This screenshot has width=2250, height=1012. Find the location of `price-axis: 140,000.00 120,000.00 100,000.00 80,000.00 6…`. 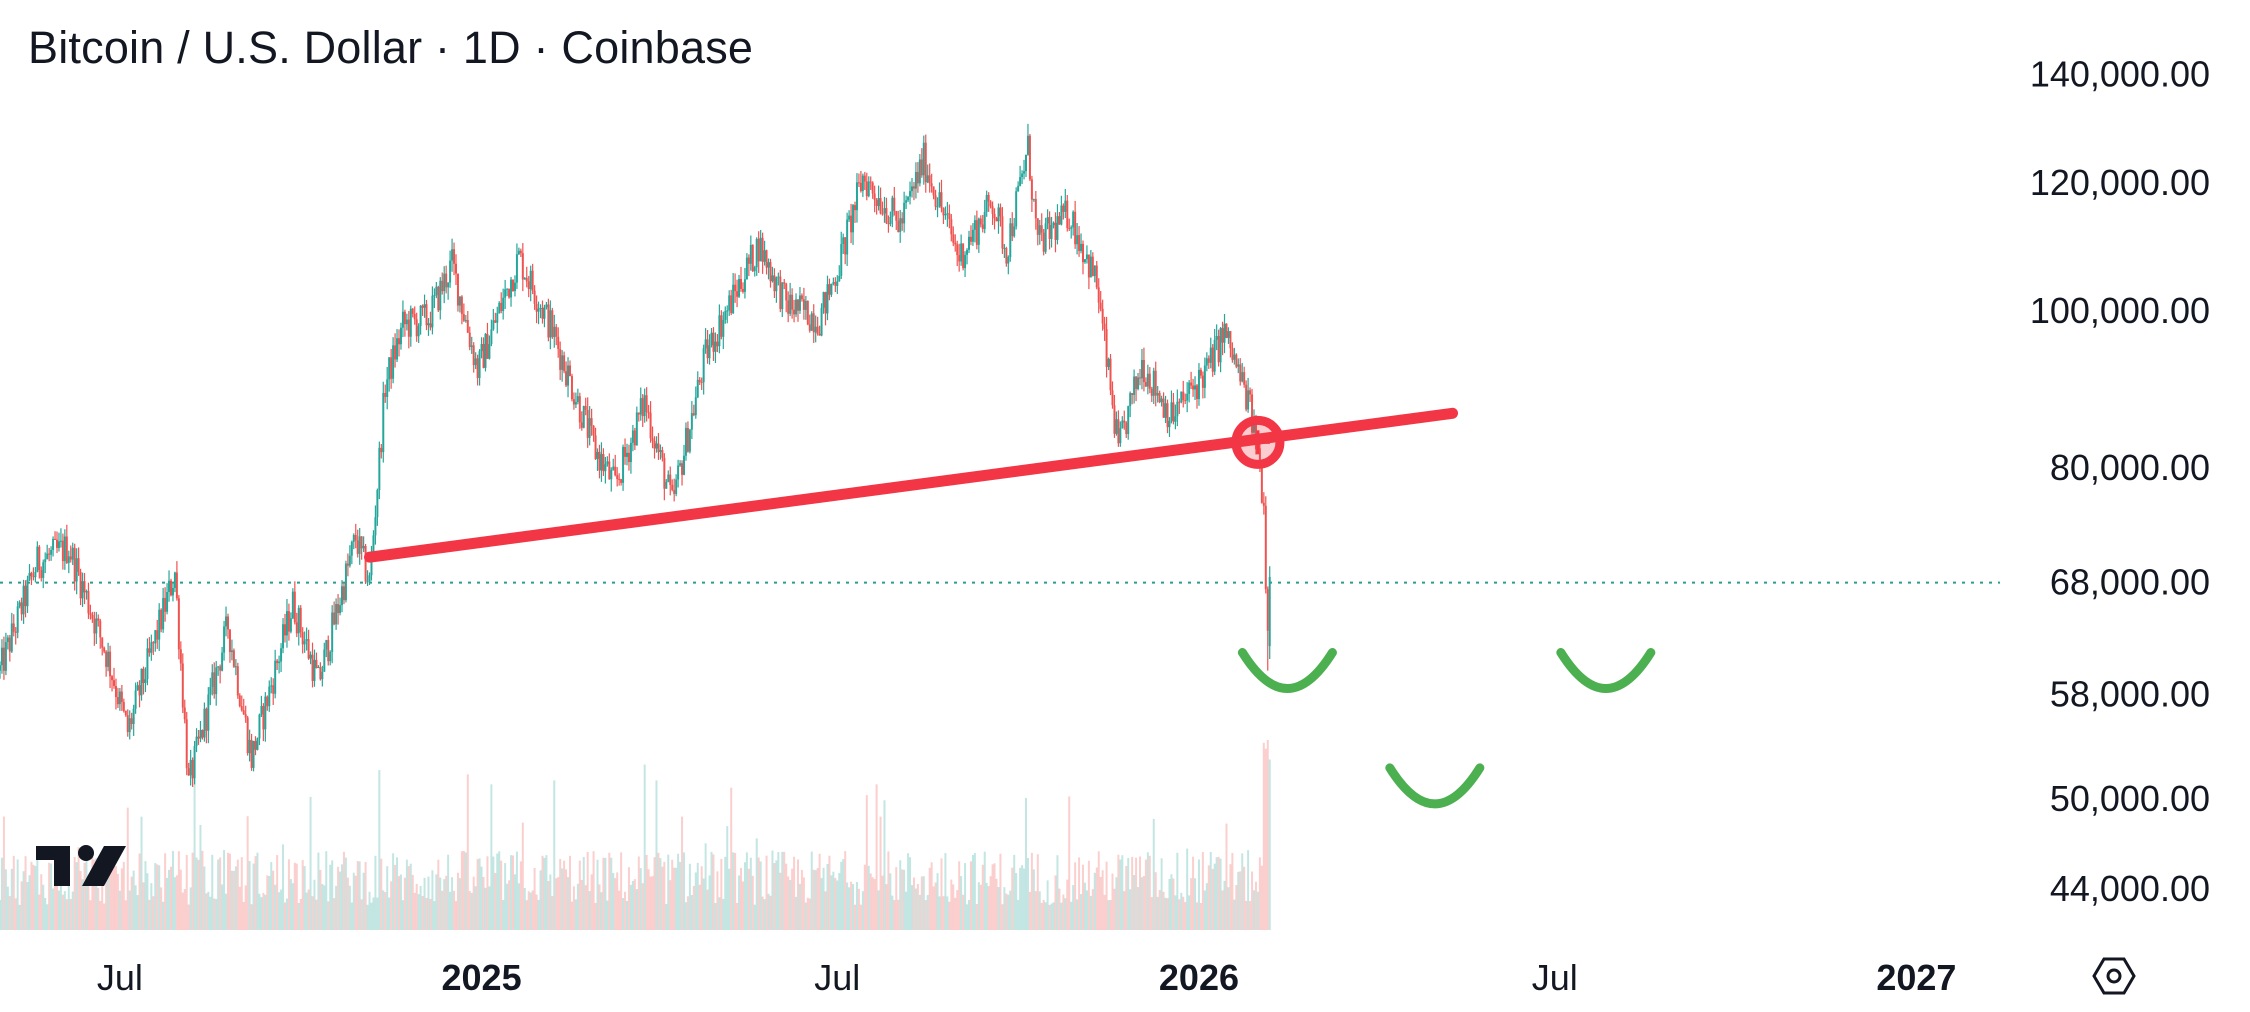

price-axis: 140,000.00 120,000.00 100,000.00 80,000.00 6… is located at coordinates (2120, 481).